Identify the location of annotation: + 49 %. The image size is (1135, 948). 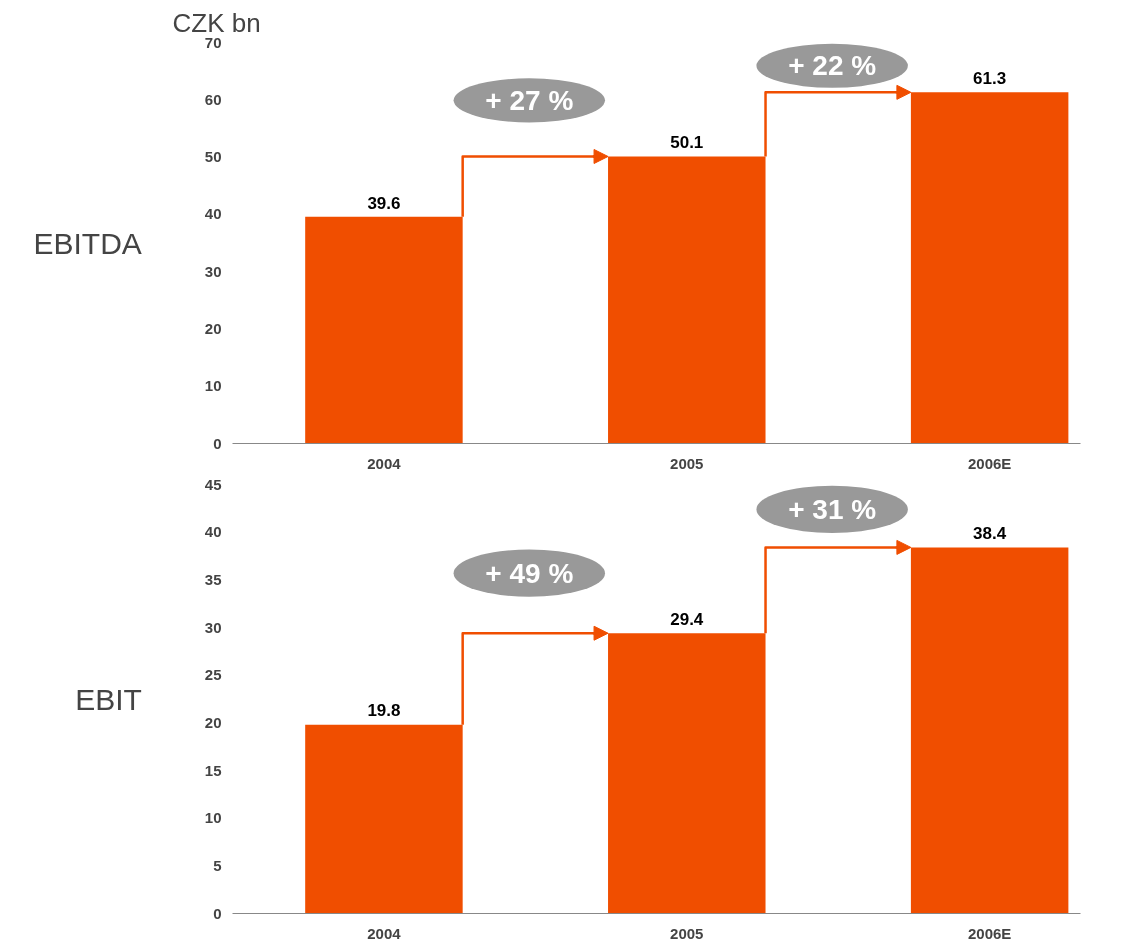
(529, 573).